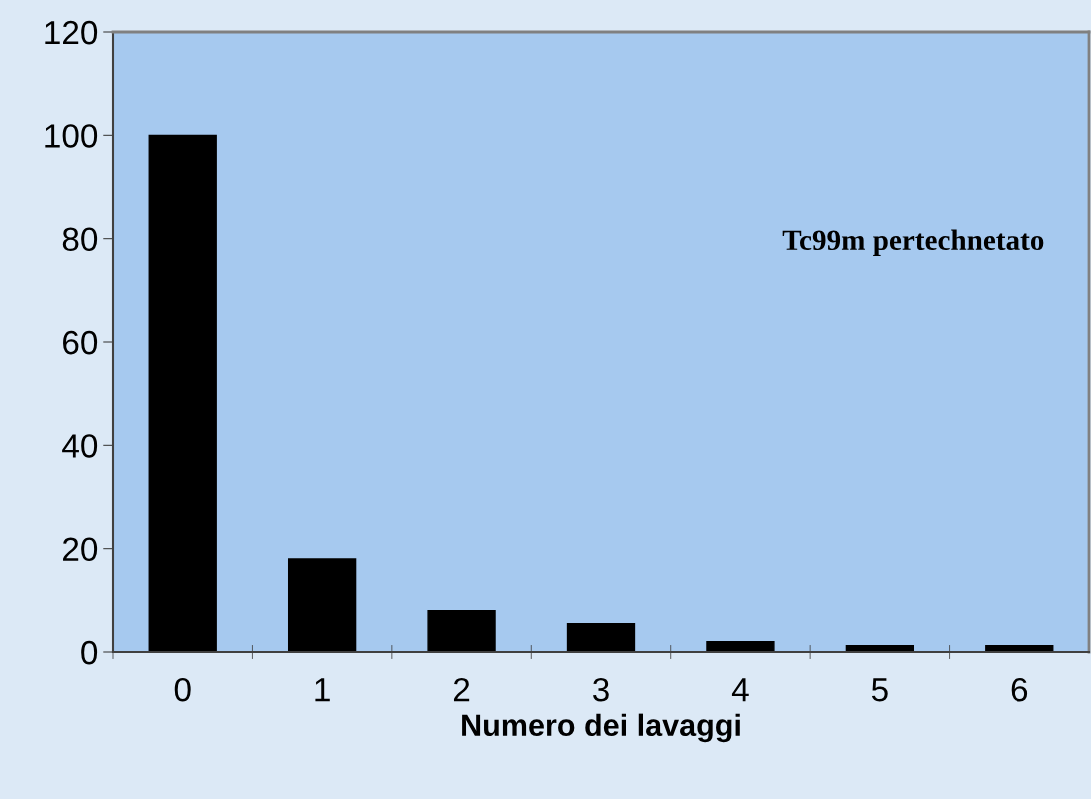 This screenshot has height=799, width=1091. I want to click on y-tick-label: 40, so click(80, 446).